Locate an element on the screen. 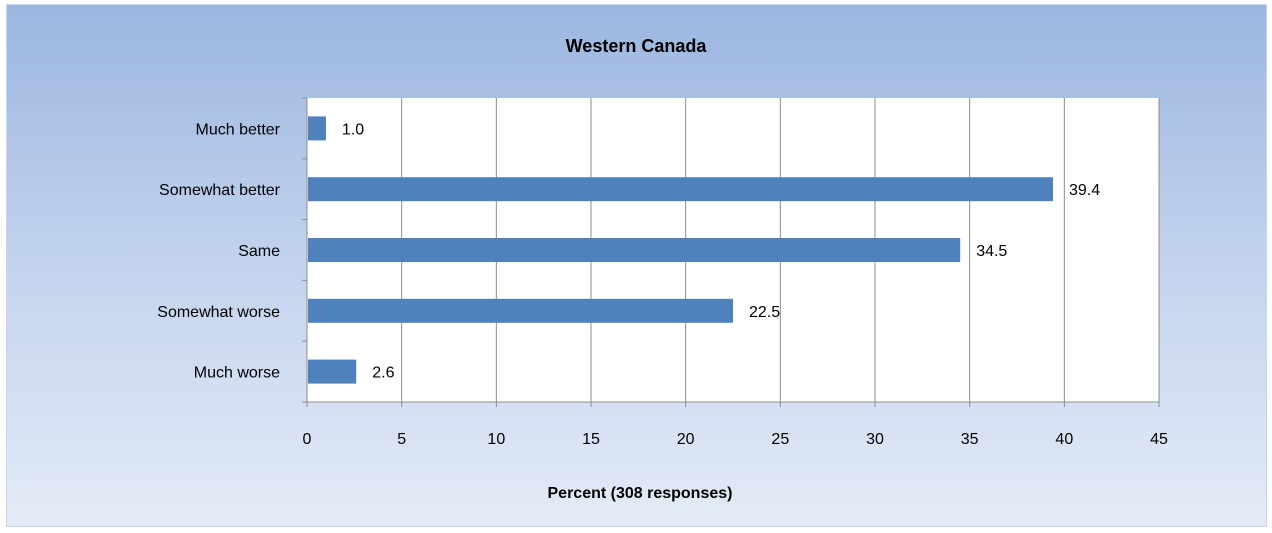 This screenshot has height=533, width=1272. category-label: Same is located at coordinates (259, 251).